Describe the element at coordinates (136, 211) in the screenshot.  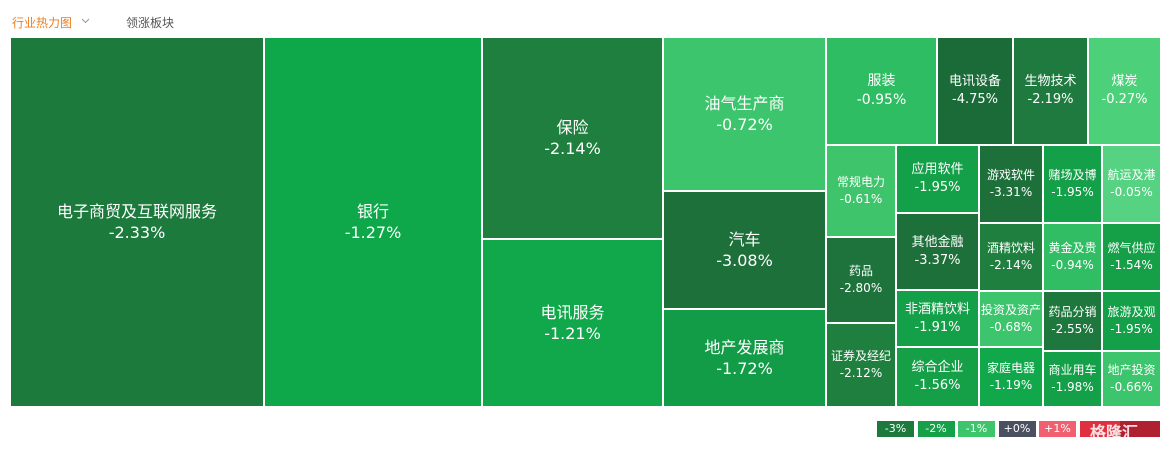
I see `tile-label: 电子商贸及互联网服务` at that location.